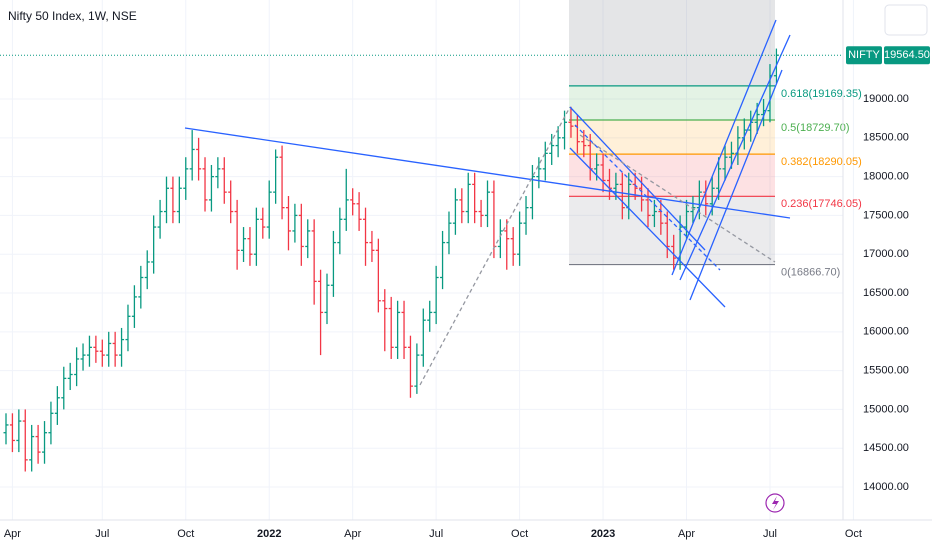 This screenshot has width=932, height=555. Describe the element at coordinates (886, 487) in the screenshot. I see `y-tick-label: 14000.00` at that location.